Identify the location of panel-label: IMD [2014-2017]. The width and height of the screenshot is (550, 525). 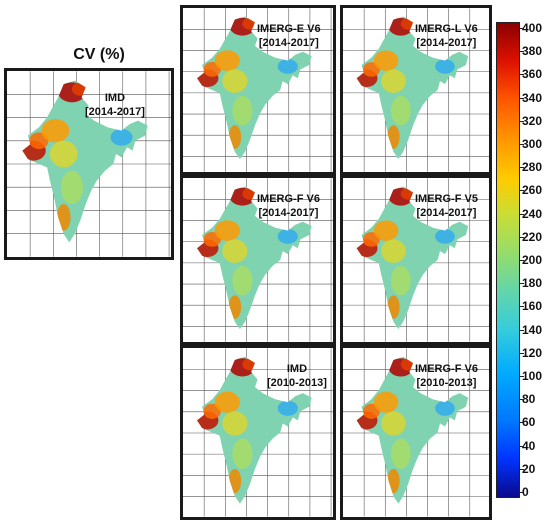
(115, 105).